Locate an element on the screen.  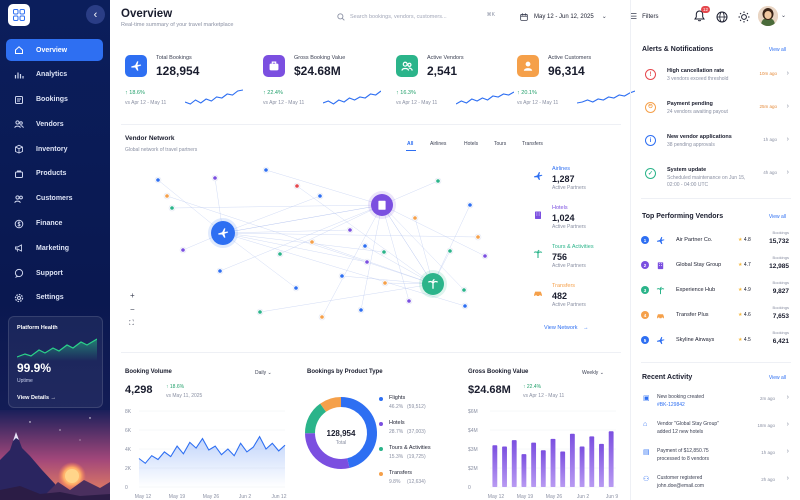
avatar-menu-chevron: ⌄ is located at coordinates (784, 16).